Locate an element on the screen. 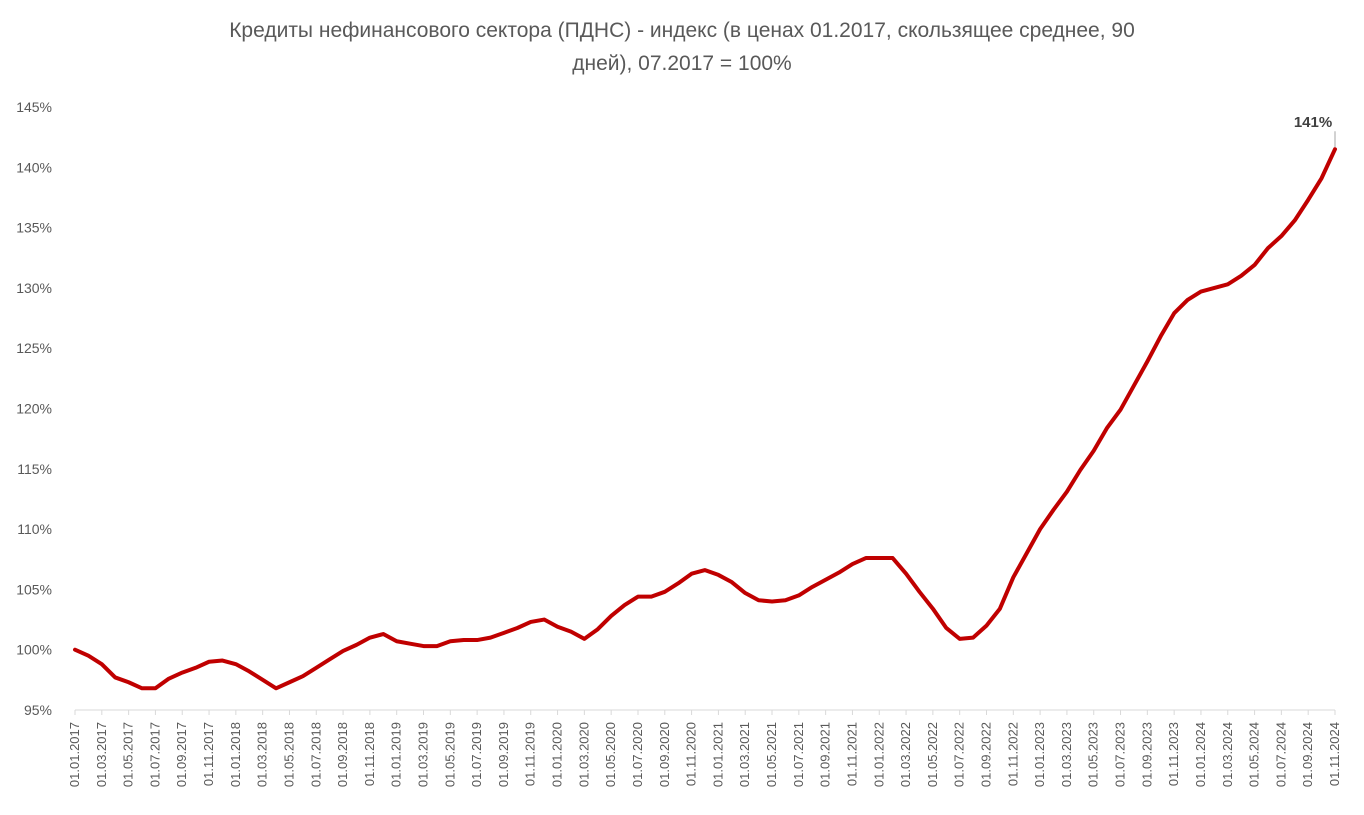  y-tick-label: 135% is located at coordinates (34, 228).